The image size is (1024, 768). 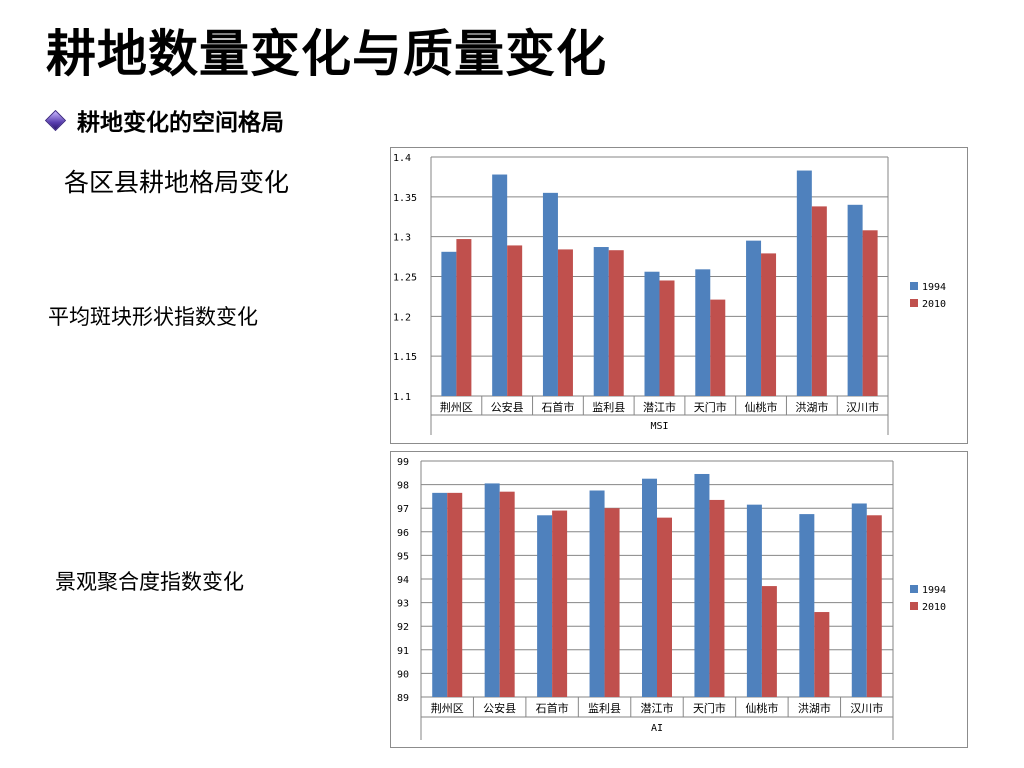 What do you see at coordinates (403, 604) in the screenshot?
I see `y-tick-label: 93` at bounding box center [403, 604].